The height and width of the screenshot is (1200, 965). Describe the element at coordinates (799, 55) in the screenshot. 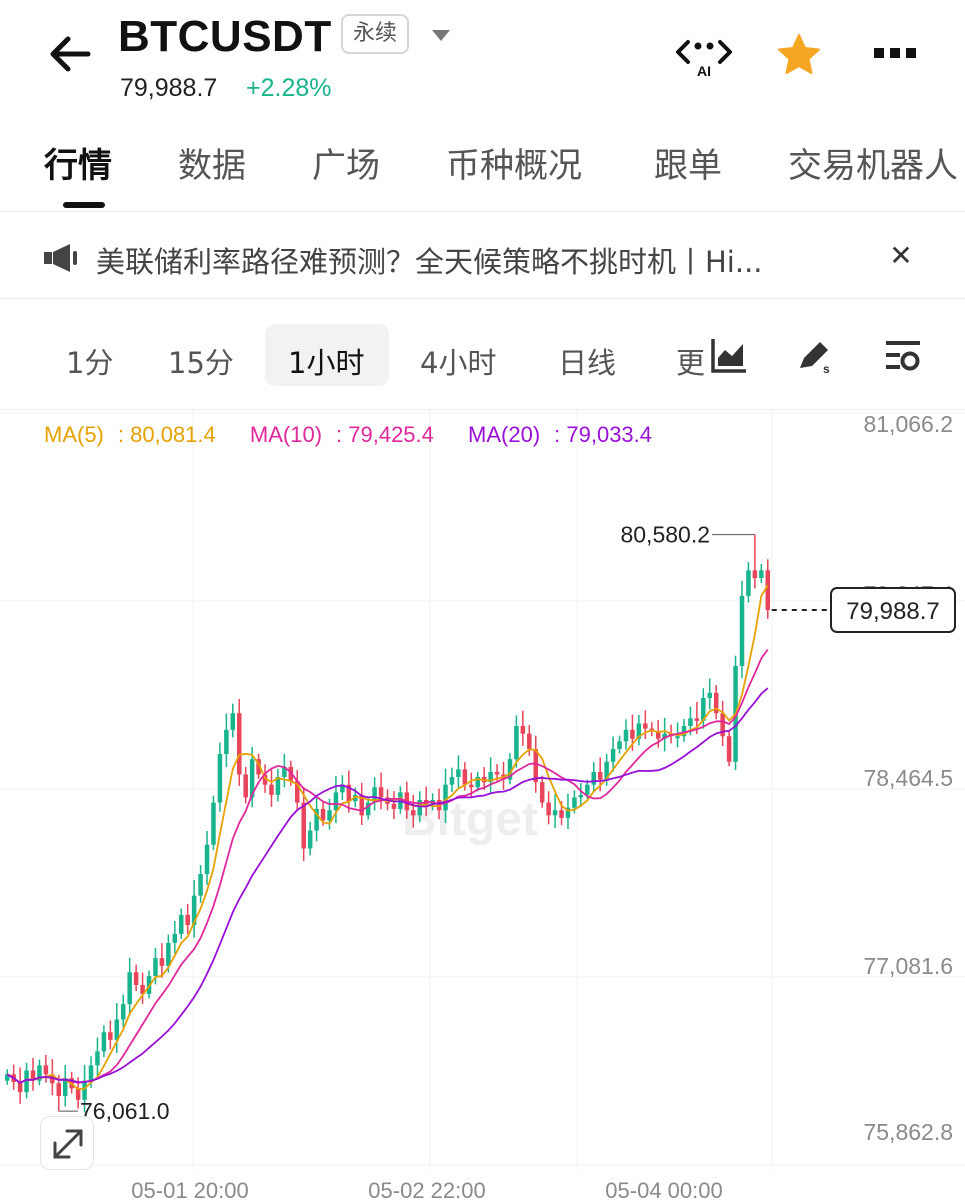

I see `star-icon` at that location.